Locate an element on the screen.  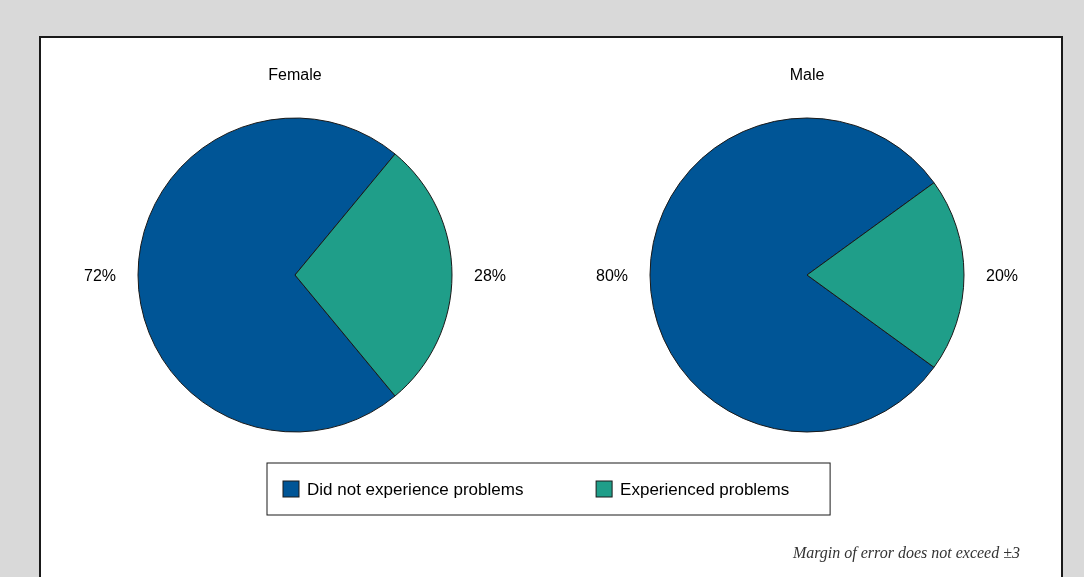
legend-label: Did not experience problems is located at coordinates (415, 489).